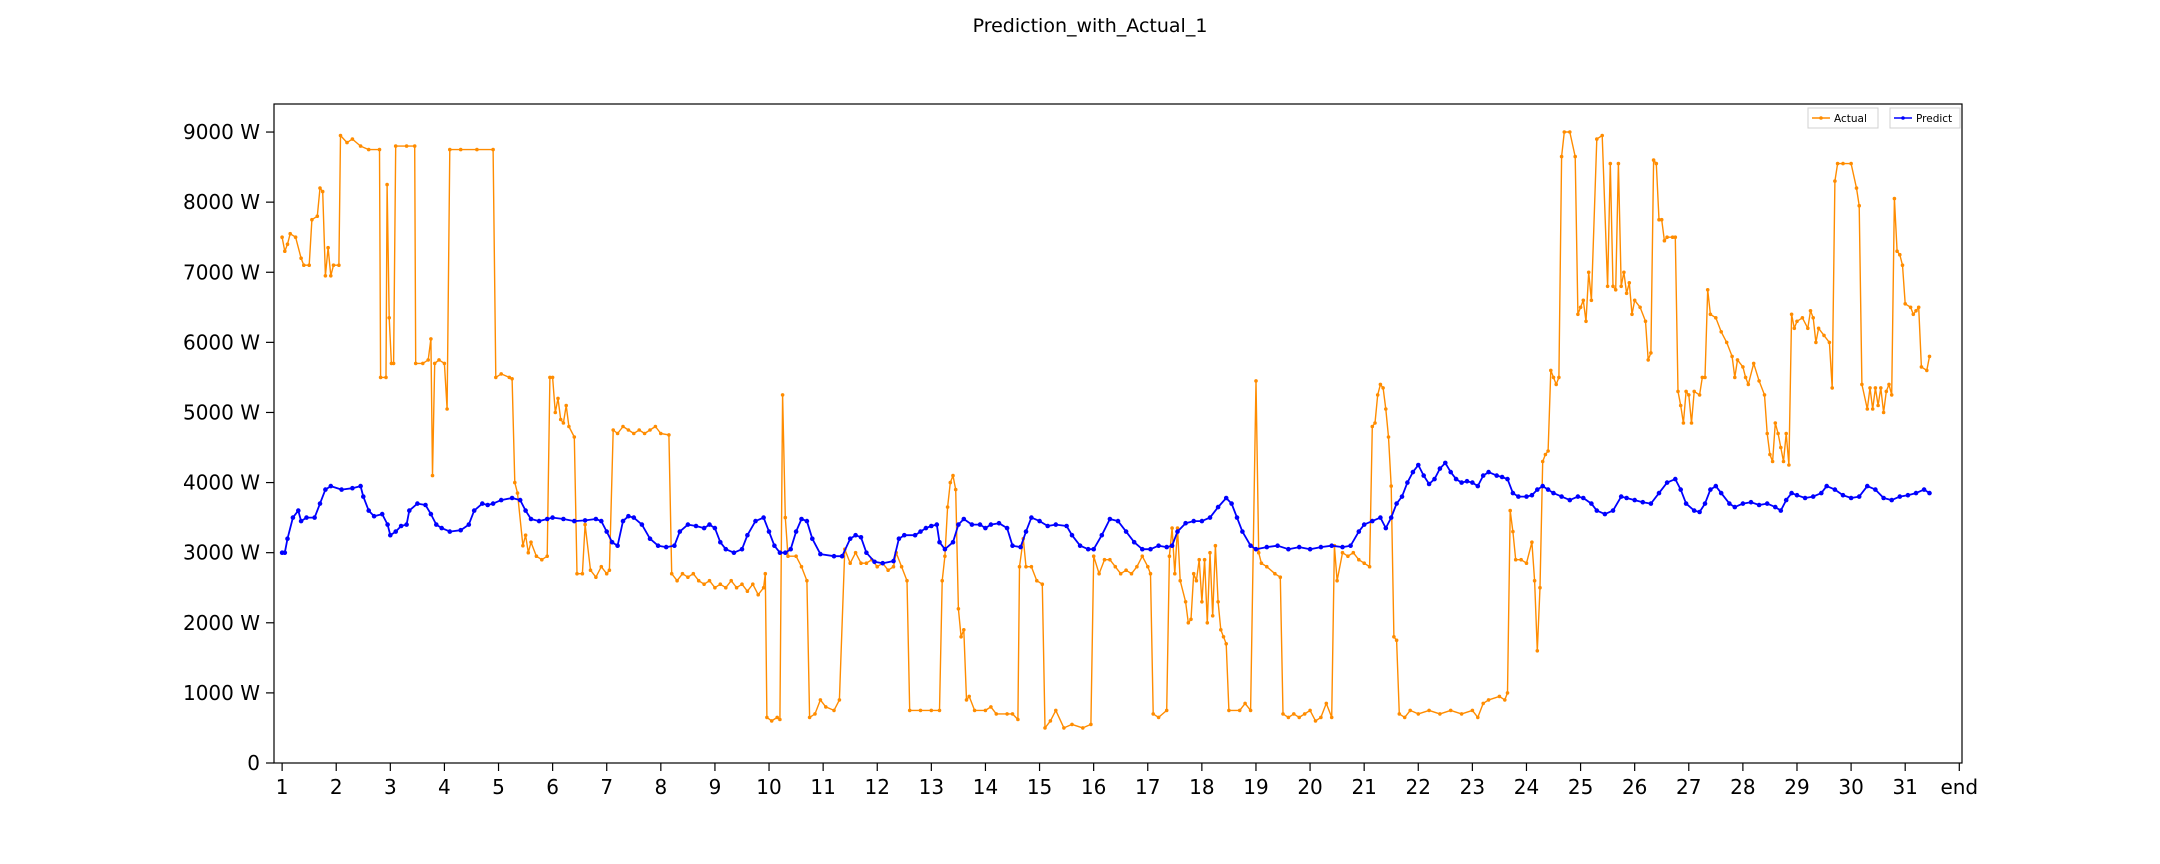 This screenshot has width=2160, height=864. I want to click on y-tick-label: 1000 W, so click(221, 693).